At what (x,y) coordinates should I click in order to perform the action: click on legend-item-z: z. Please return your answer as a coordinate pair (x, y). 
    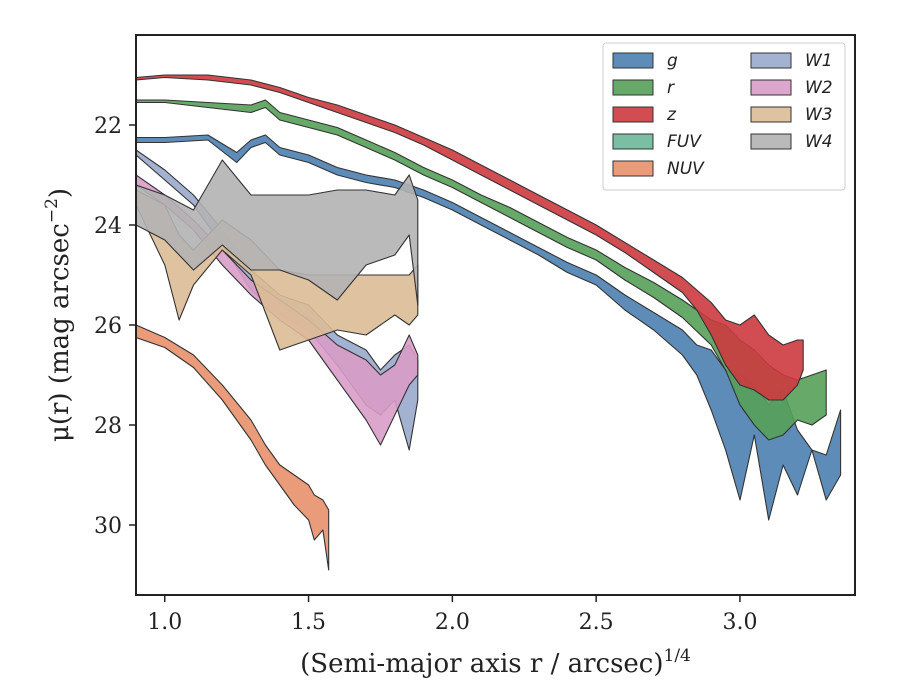
    Looking at the image, I should click on (644, 115).